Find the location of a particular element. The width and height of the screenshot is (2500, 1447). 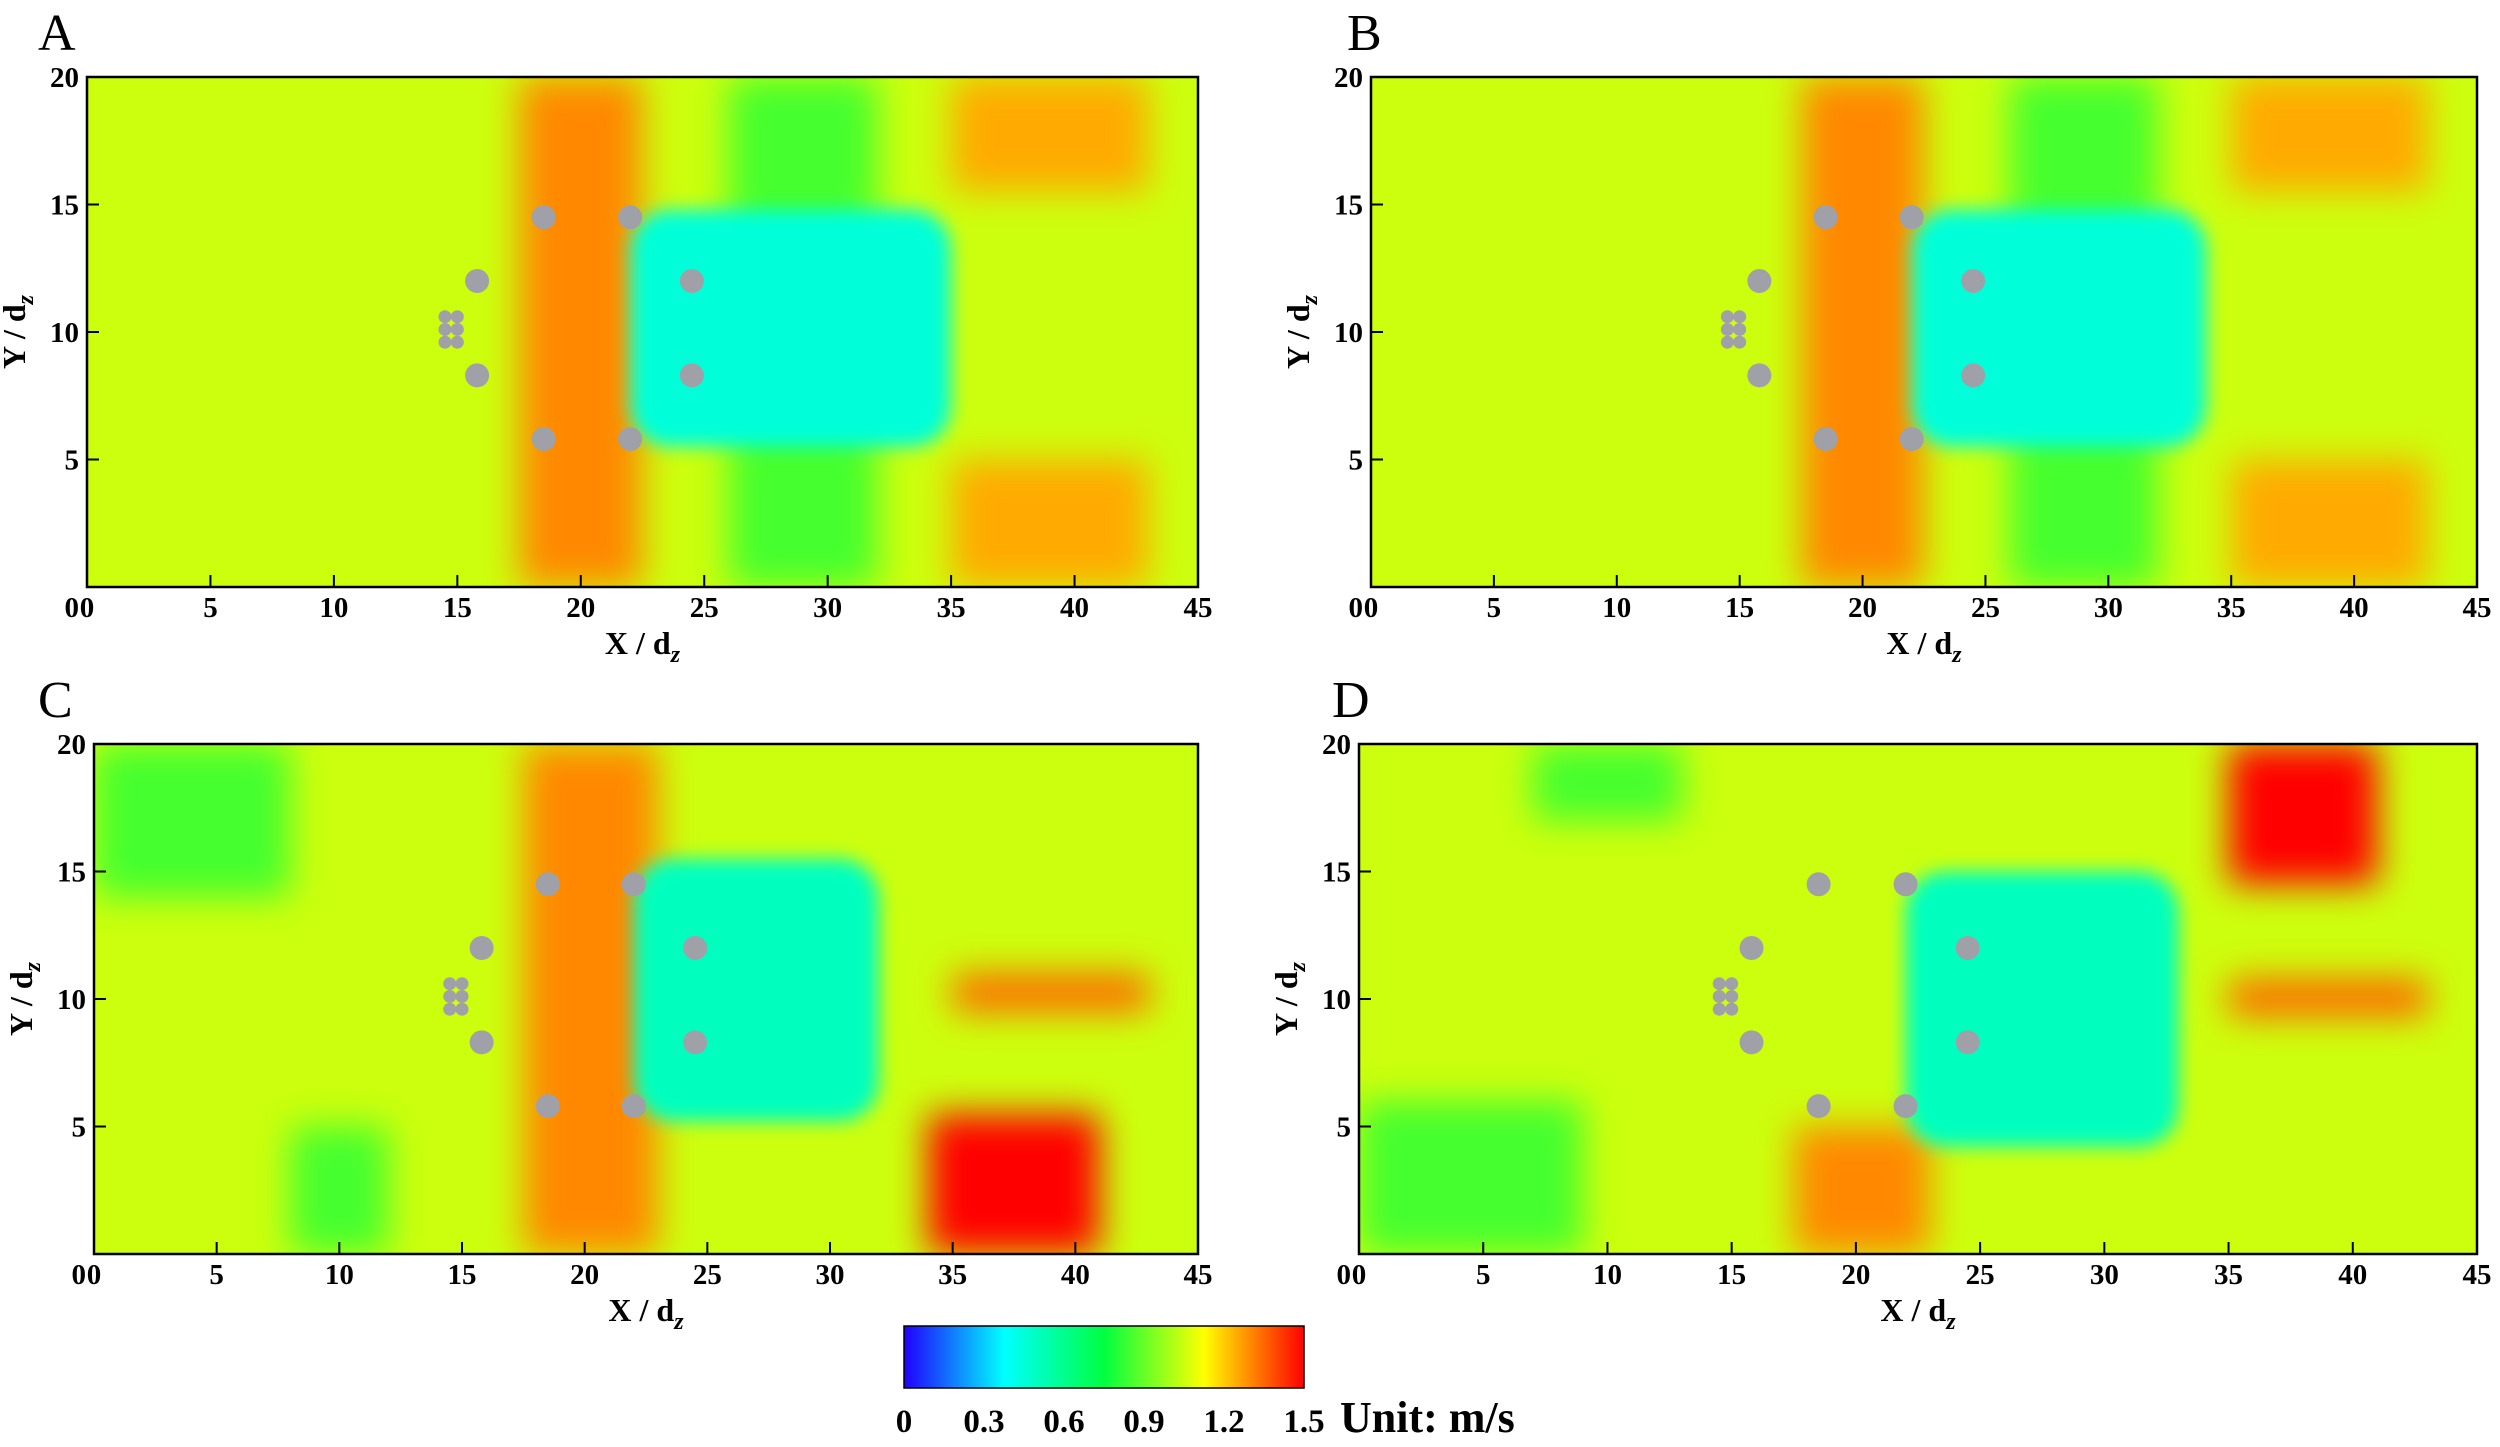

x-tick-label: 45 is located at coordinates (2477, 608).